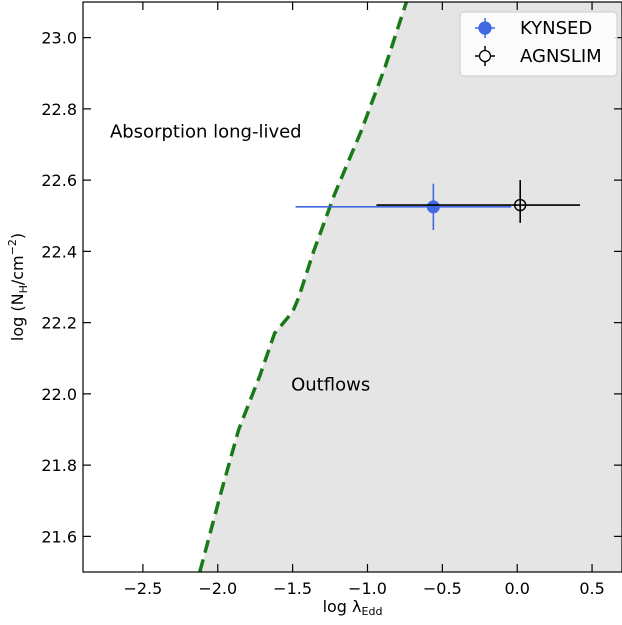  What do you see at coordinates (367, 588) in the screenshot?
I see `x-tick-label: −1.0` at bounding box center [367, 588].